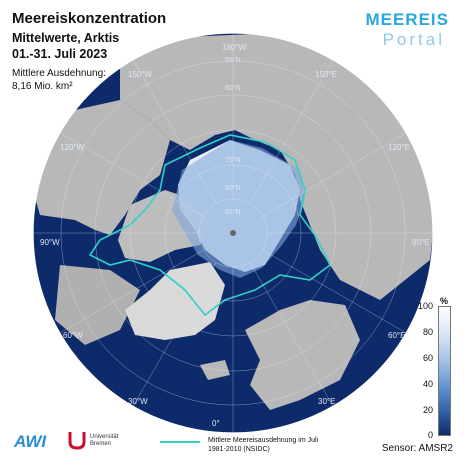 The image size is (465, 465). I want to click on colorbar-tick: 100, so click(421, 306).